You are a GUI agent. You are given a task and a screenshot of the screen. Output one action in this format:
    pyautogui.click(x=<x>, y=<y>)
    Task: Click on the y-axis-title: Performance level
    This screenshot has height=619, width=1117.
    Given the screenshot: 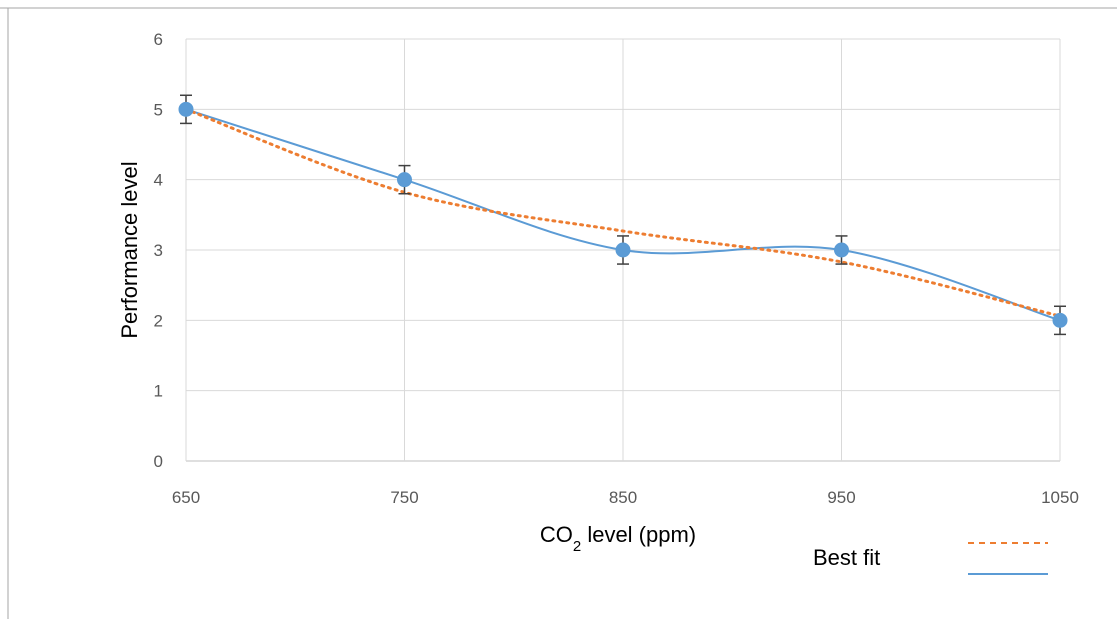 What is the action you would take?
    pyautogui.click(x=129, y=249)
    